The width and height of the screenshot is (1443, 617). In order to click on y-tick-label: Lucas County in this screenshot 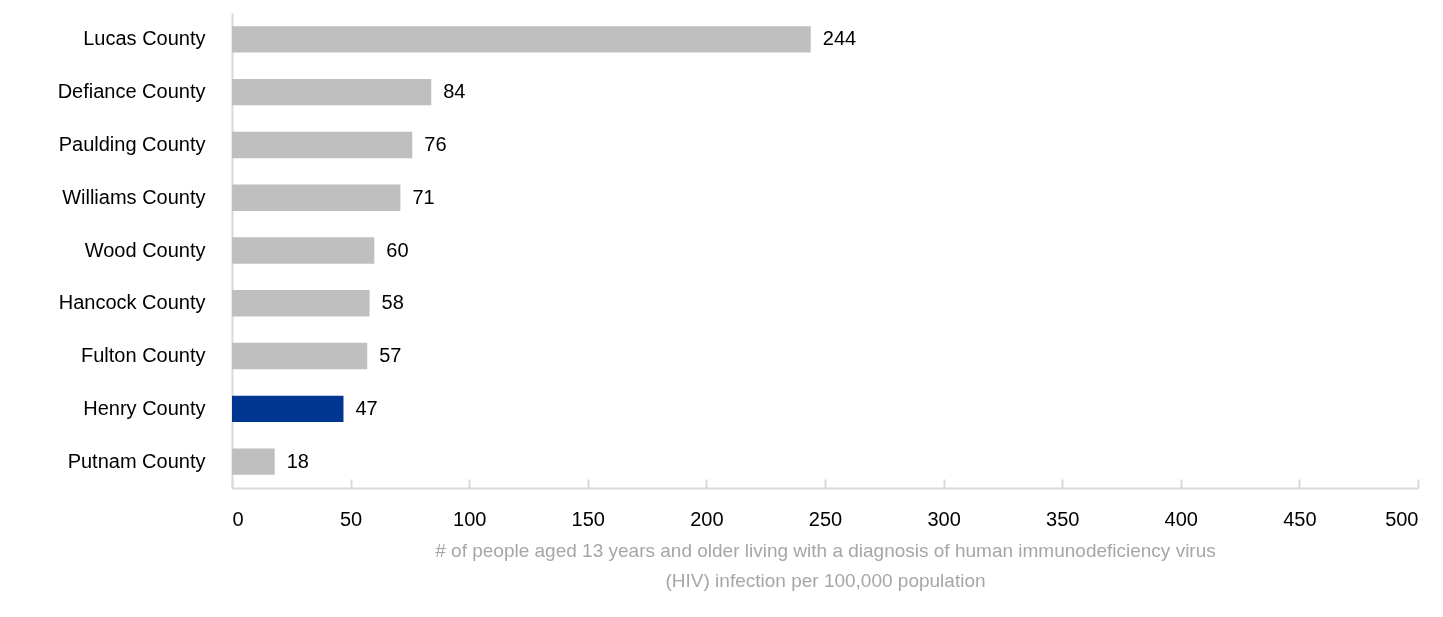, I will do `click(144, 38)`.